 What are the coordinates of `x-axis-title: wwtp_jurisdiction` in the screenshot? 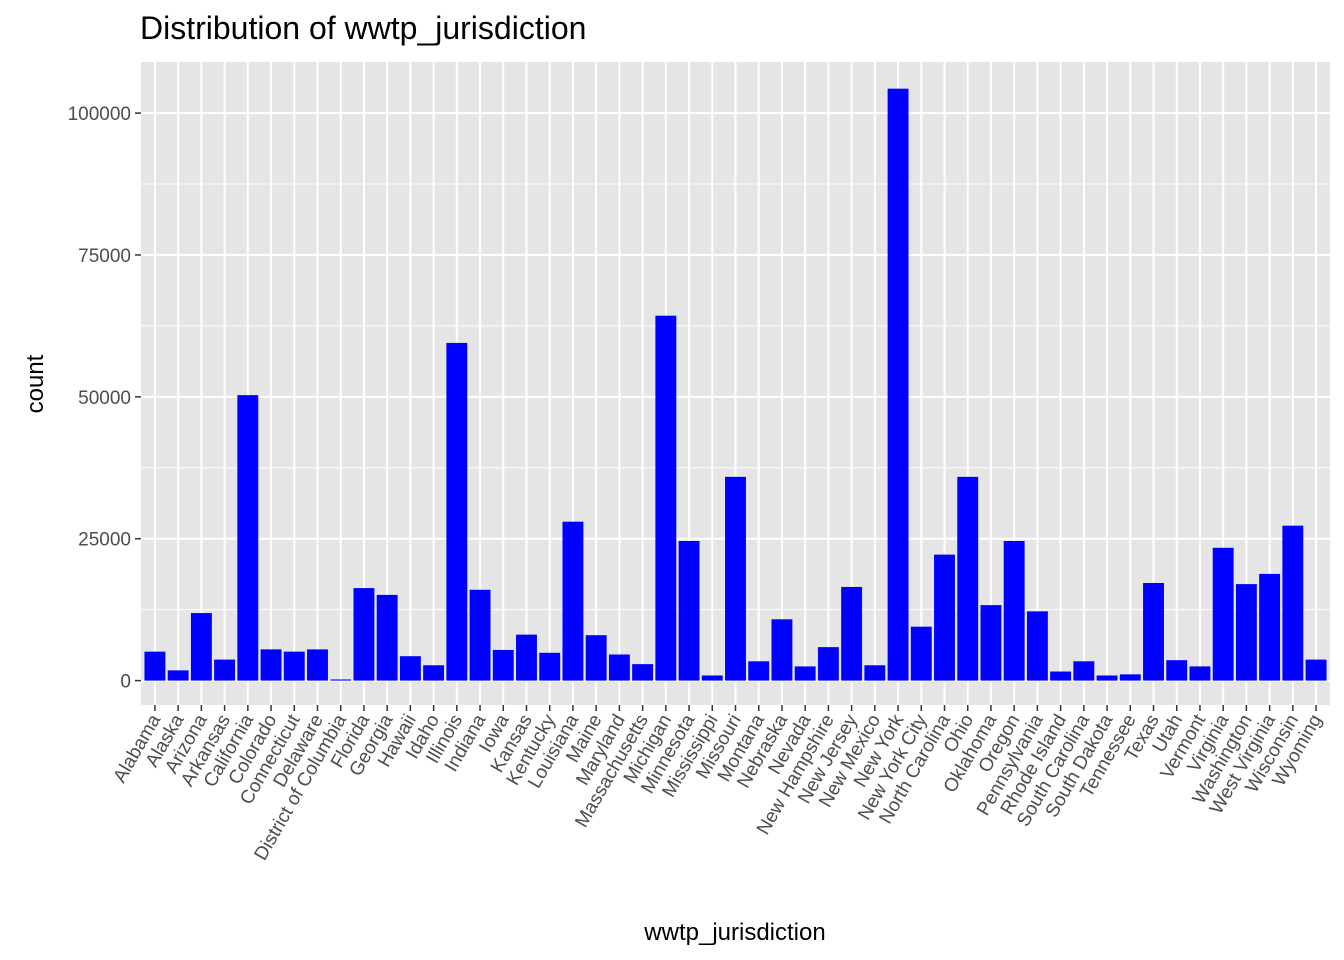 It's located at (734, 932).